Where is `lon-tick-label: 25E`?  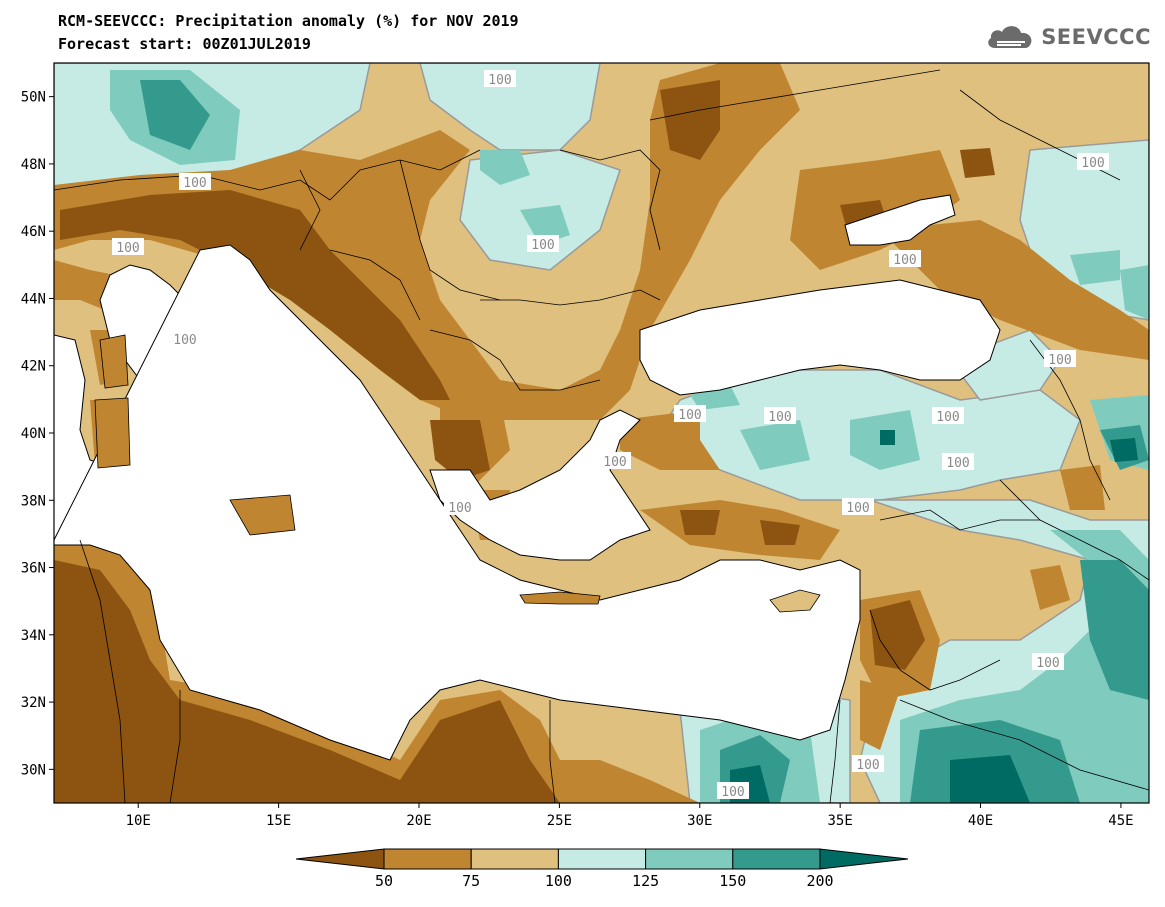
lon-tick-label: 25E is located at coordinates (559, 821).